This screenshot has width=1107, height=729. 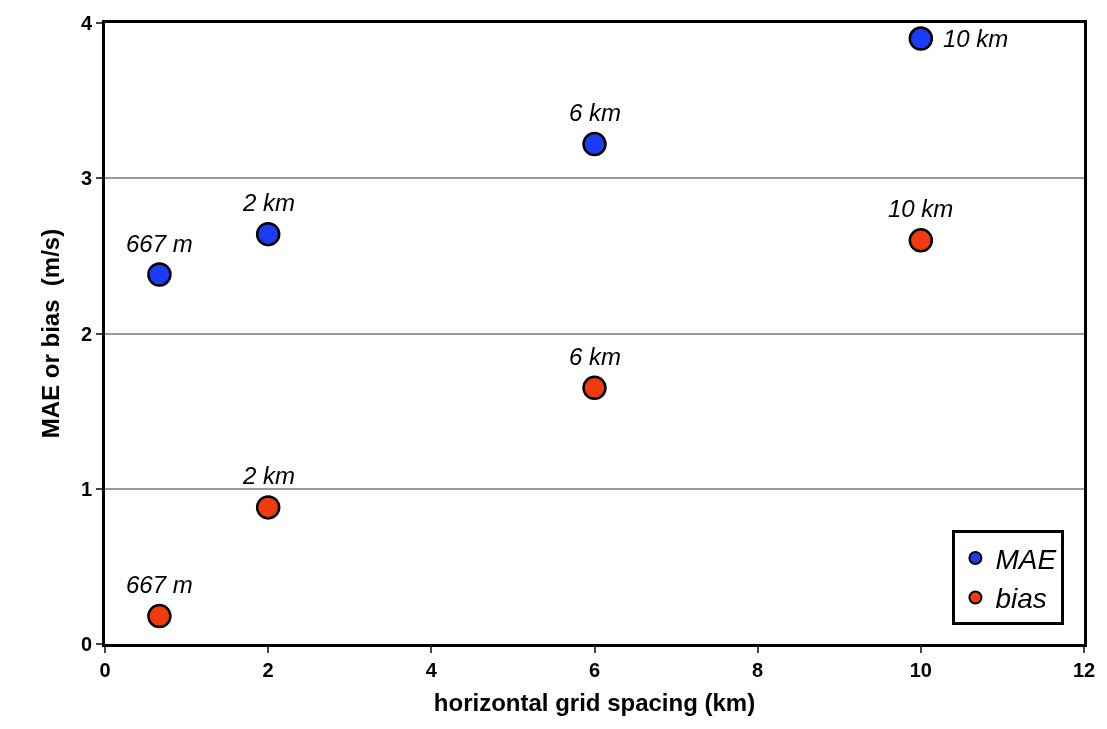 What do you see at coordinates (268, 670) in the screenshot?
I see `x-tick-label: 2` at bounding box center [268, 670].